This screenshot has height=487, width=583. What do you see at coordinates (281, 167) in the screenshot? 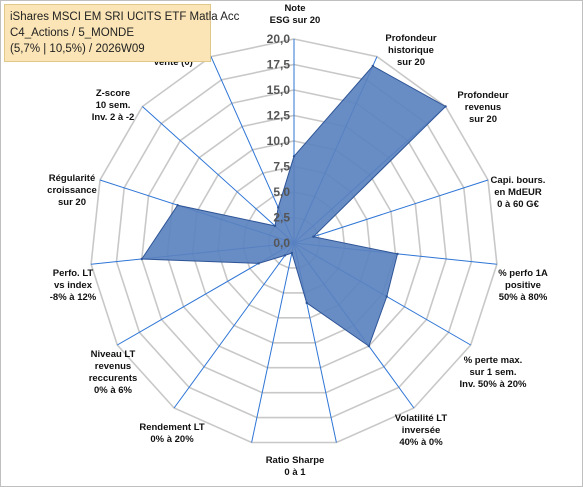
I see `radial-tick-label: 7,5` at bounding box center [281, 167].